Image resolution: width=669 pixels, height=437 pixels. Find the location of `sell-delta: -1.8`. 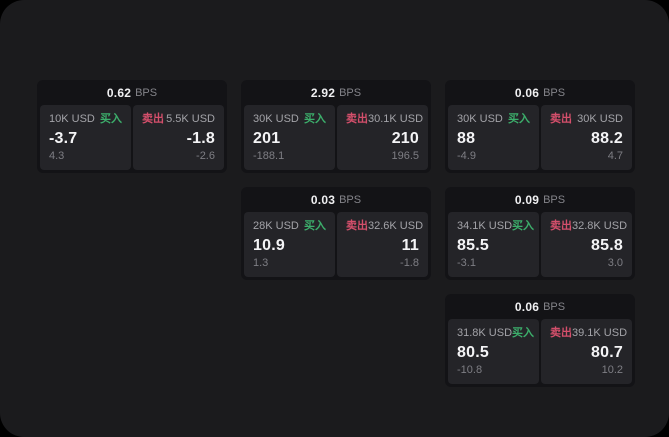

sell-delta: -1.8 is located at coordinates (409, 263).